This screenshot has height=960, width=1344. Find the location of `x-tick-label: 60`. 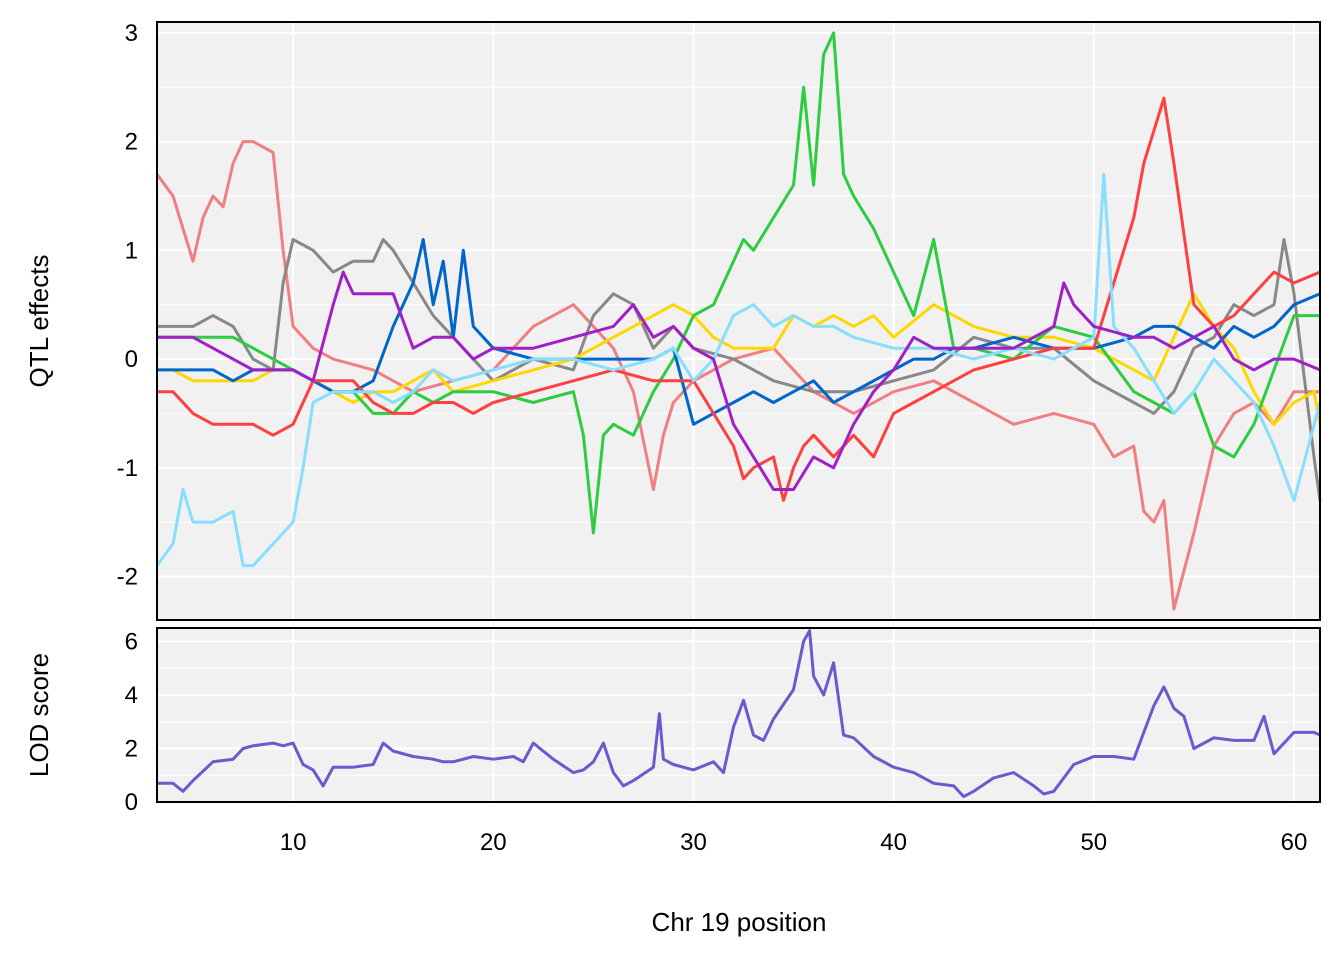

x-tick-label: 60 is located at coordinates (1294, 842).